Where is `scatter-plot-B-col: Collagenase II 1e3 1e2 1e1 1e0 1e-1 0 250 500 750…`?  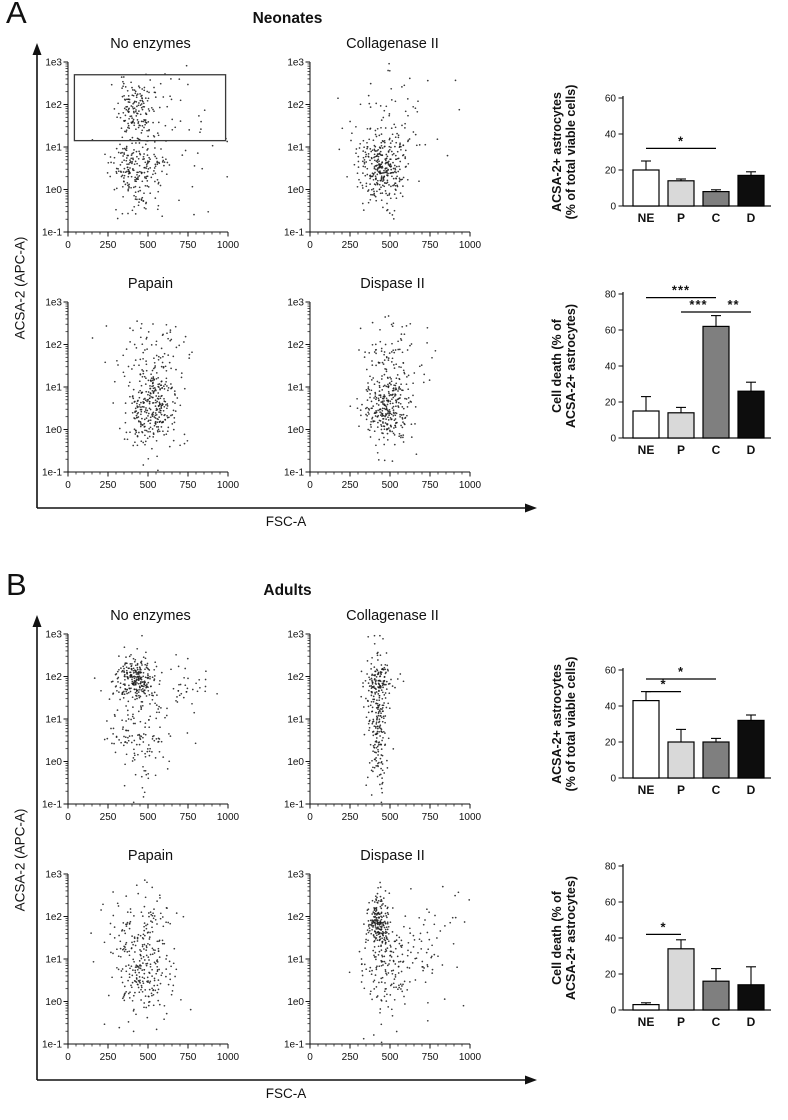
scatter-plot-B-col: Collagenase II 1e3 1e2 1e1 1e0 1e-1 0 250 500 750… is located at coordinates (376, 721).